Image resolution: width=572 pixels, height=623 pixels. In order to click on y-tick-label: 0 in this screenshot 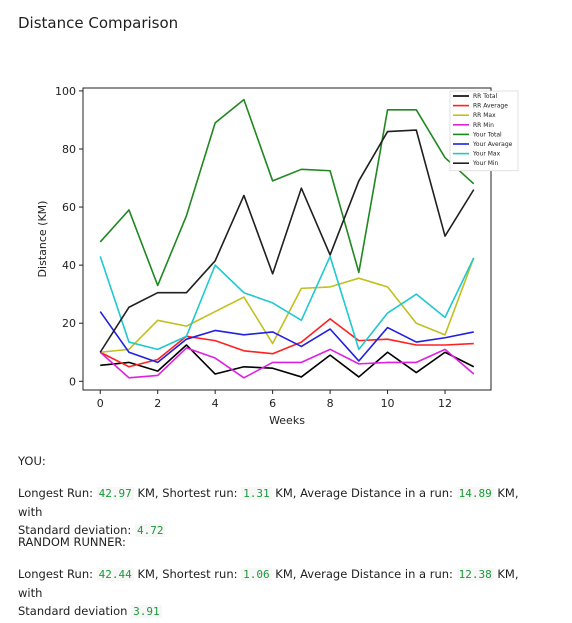, I will do `click(72, 381)`.